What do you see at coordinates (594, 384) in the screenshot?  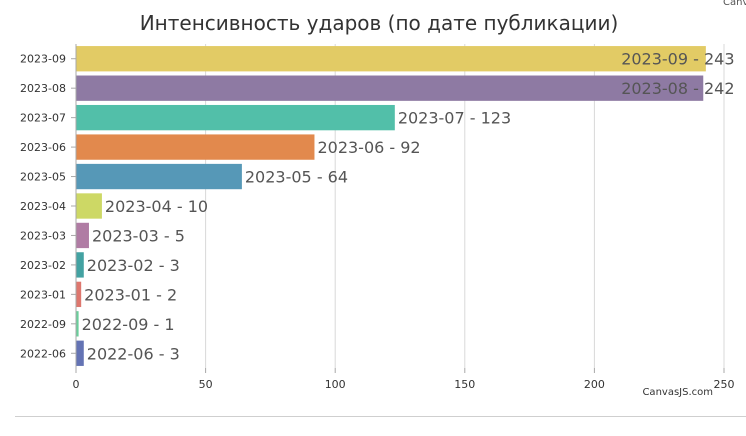 I see `x-tick-label: 200` at bounding box center [594, 384].